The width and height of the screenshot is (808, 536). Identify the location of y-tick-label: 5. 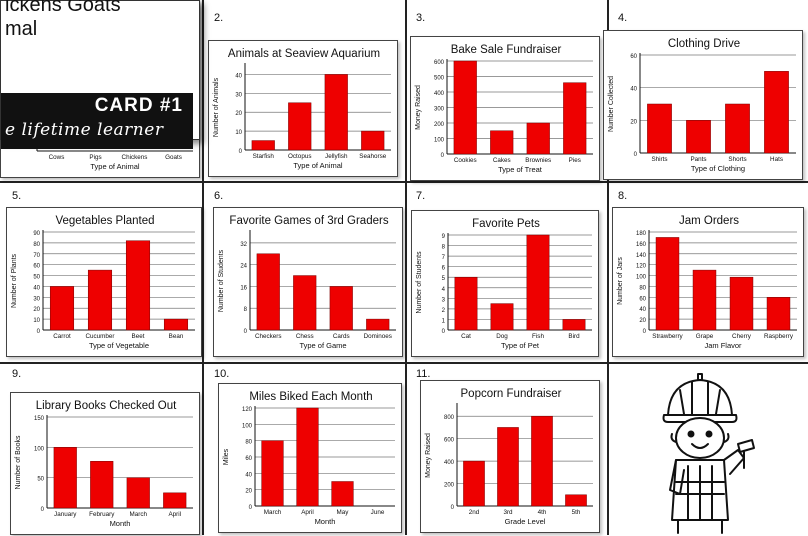
(444, 279).